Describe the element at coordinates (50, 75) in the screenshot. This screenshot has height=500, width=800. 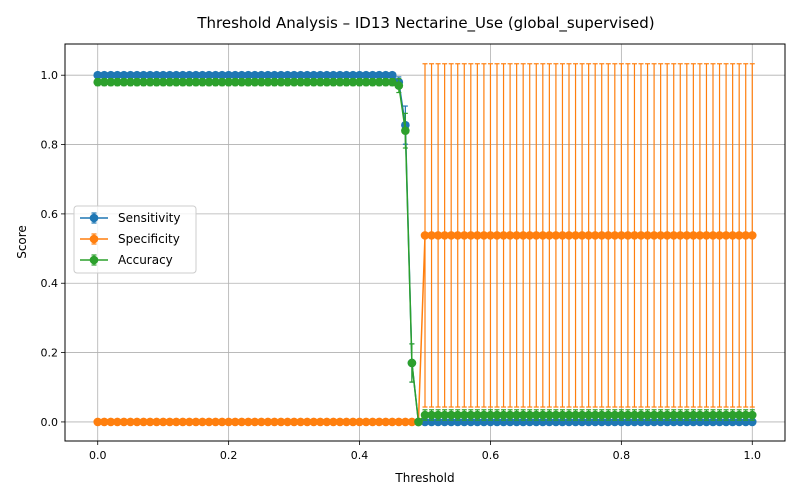
I see `y-tick-label: 1.0` at that location.